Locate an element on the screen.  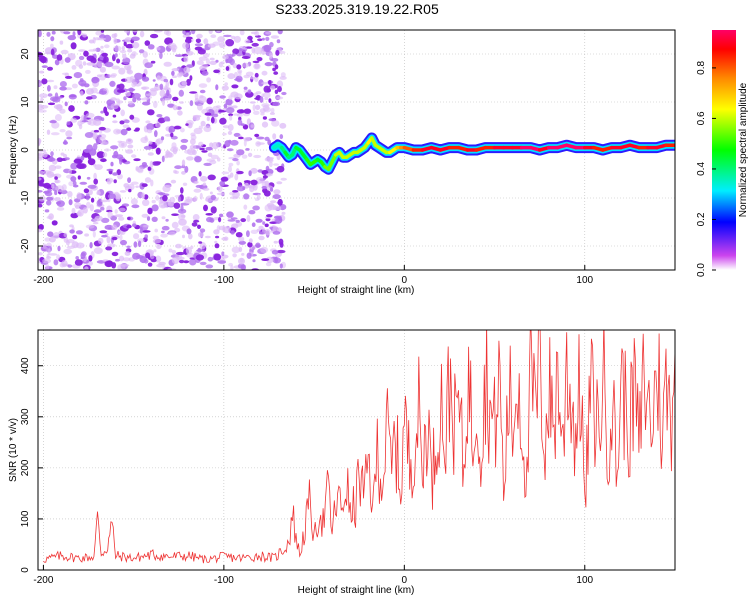
spectrogram-x-tick-label: 0 is located at coordinates (405, 280).